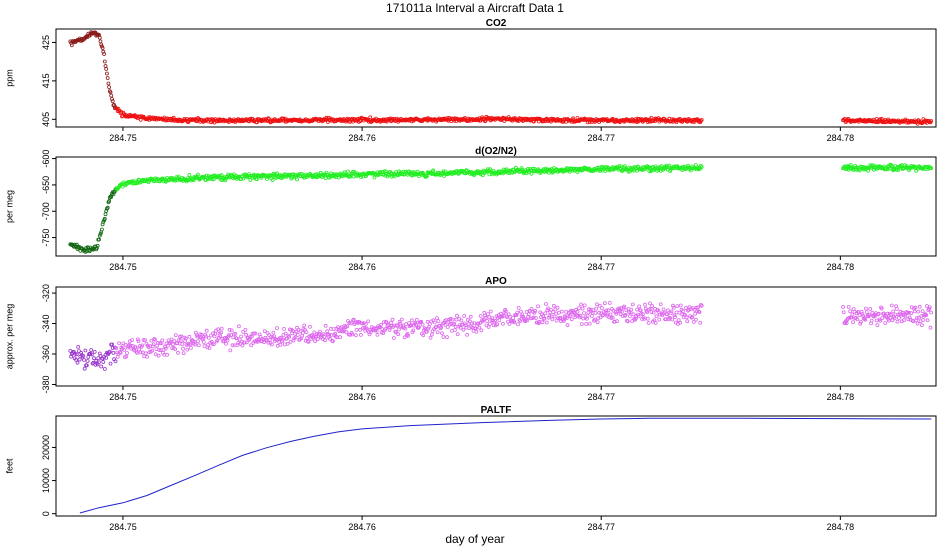 The width and height of the screenshot is (950, 550). Describe the element at coordinates (496, 410) in the screenshot. I see `panel-title: PALTF` at that location.